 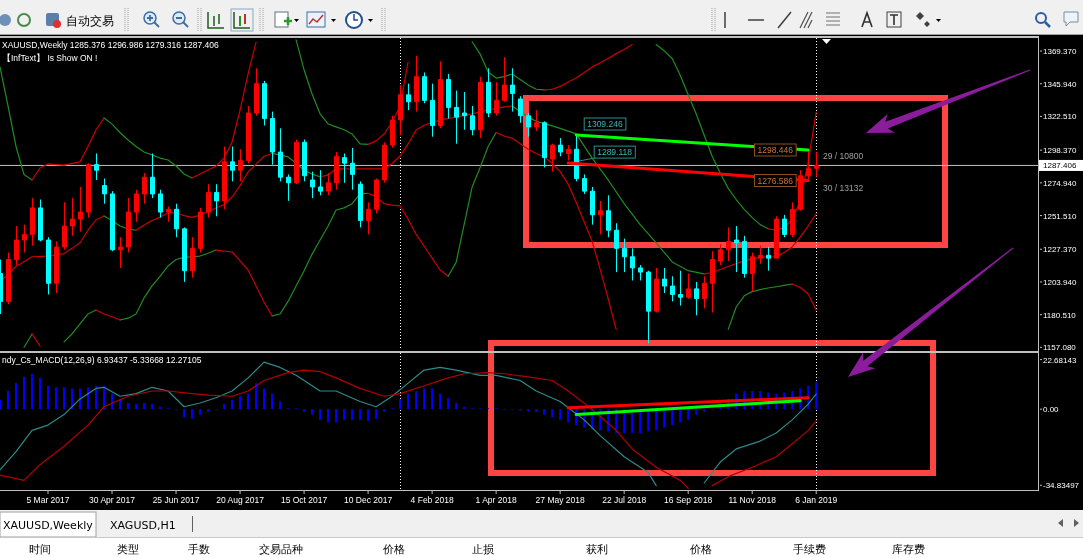 What do you see at coordinates (281, 549) in the screenshot?
I see `text: 交易品种` at bounding box center [281, 549].